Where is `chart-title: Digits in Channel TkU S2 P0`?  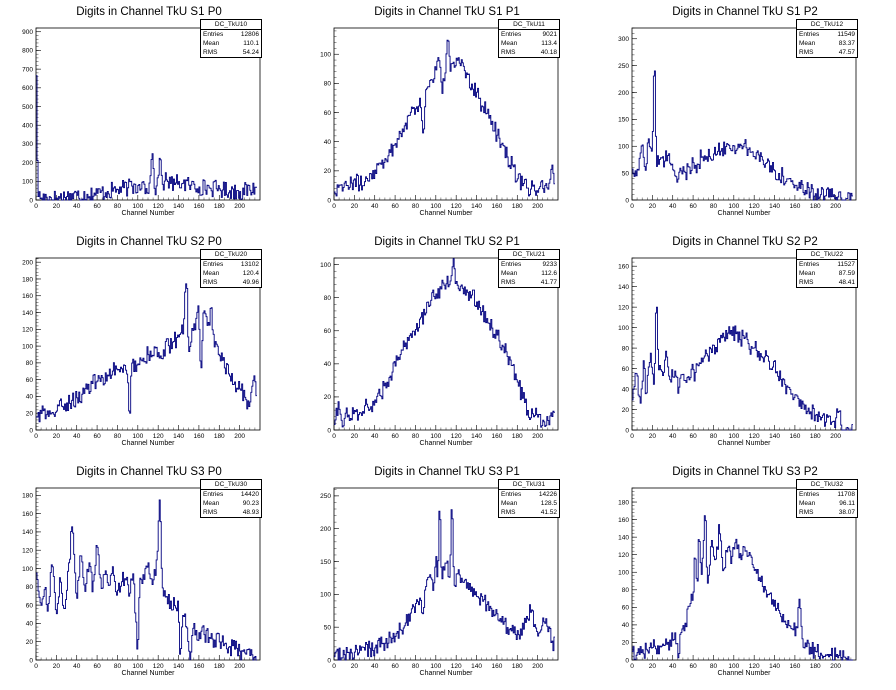
chart-title: Digits in Channel TkU S2 P0 is located at coordinates (149, 242).